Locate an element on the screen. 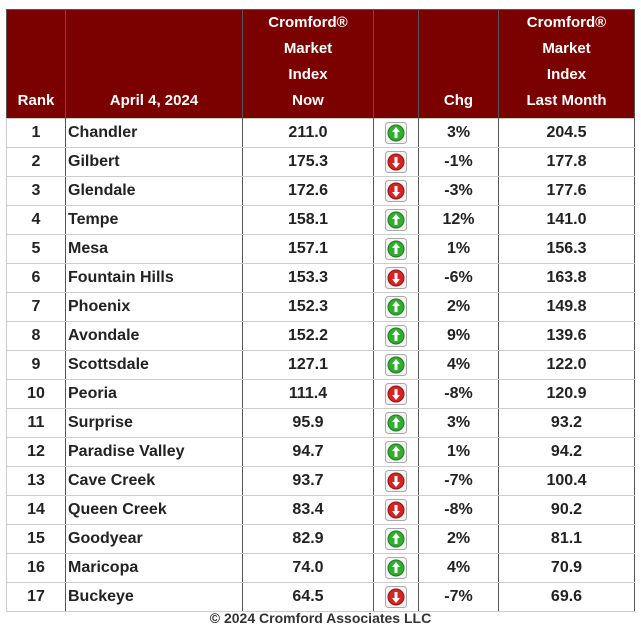 Image resolution: width=641 pixels, height=629 pixels. index-last-month-cell: 139.6 is located at coordinates (566, 336).